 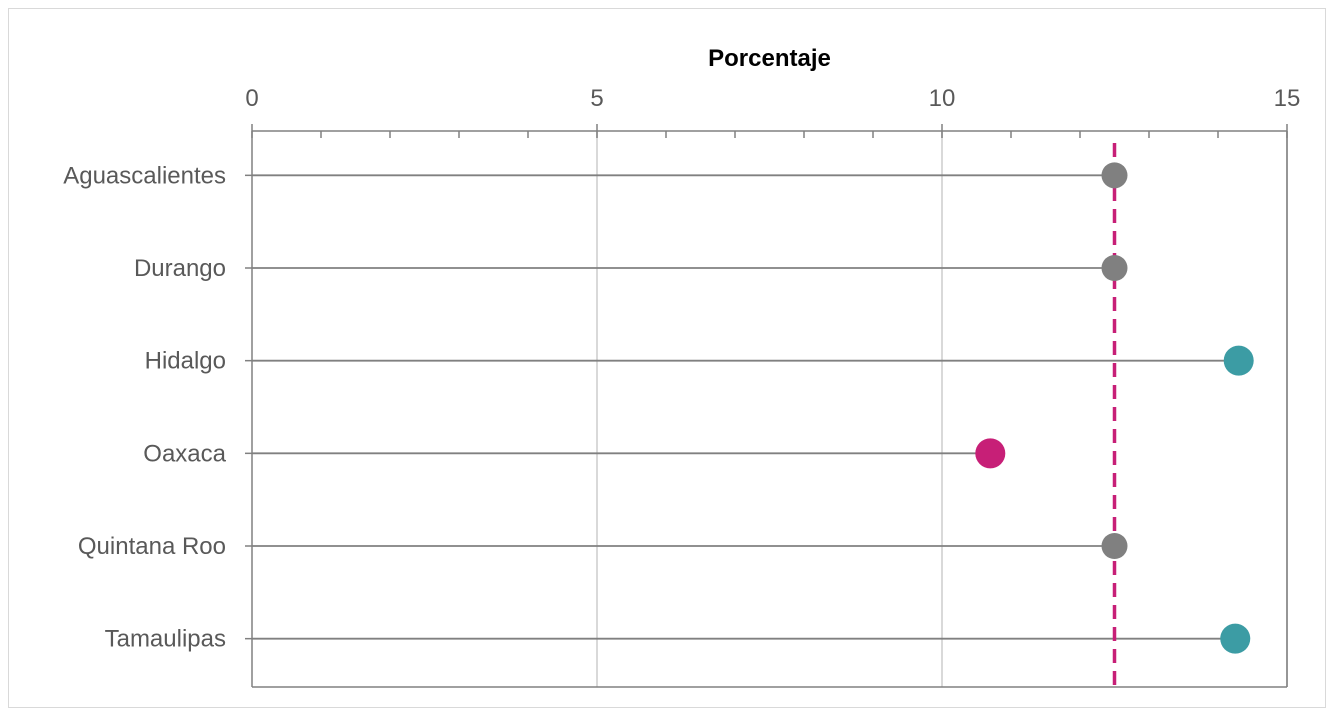 What do you see at coordinates (1114, 546) in the screenshot?
I see `point-quintana-roo` at bounding box center [1114, 546].